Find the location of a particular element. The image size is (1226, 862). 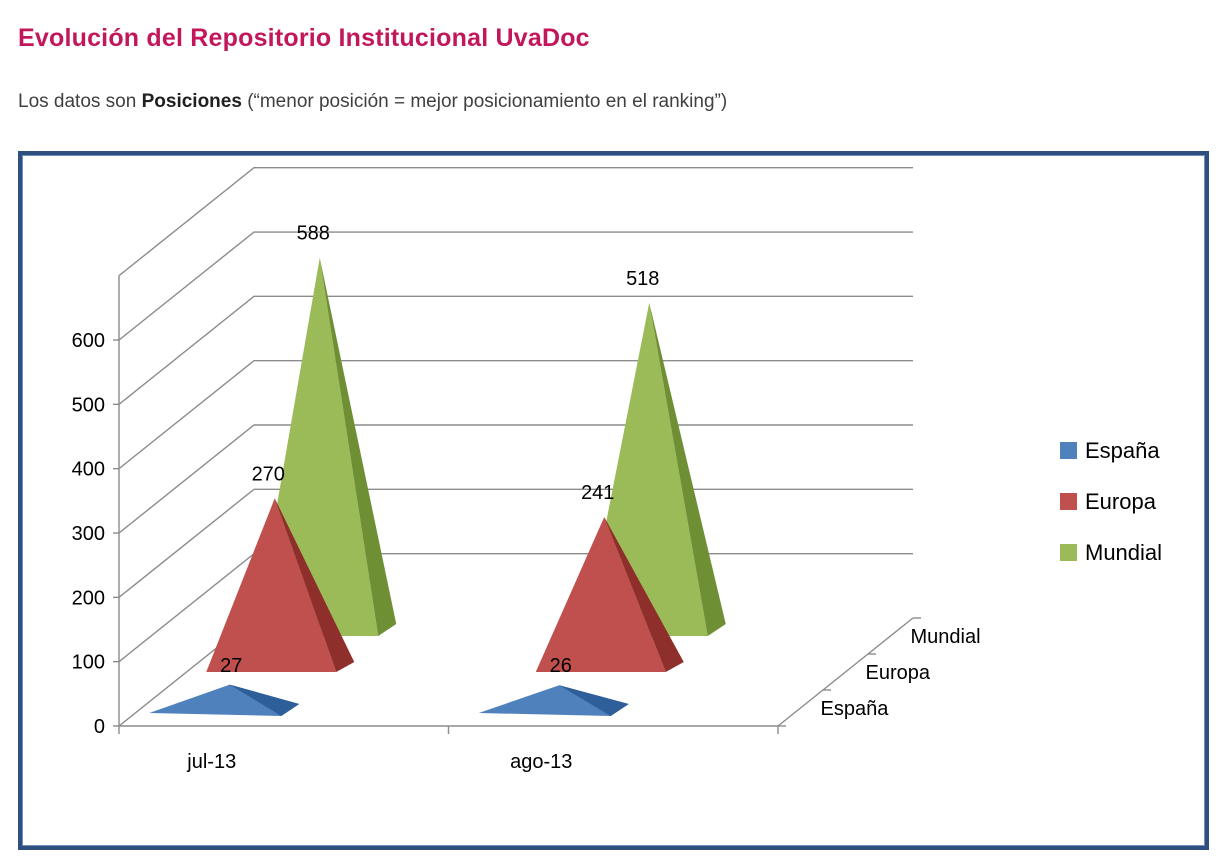

y-tick-label: 200 is located at coordinates (88, 598).